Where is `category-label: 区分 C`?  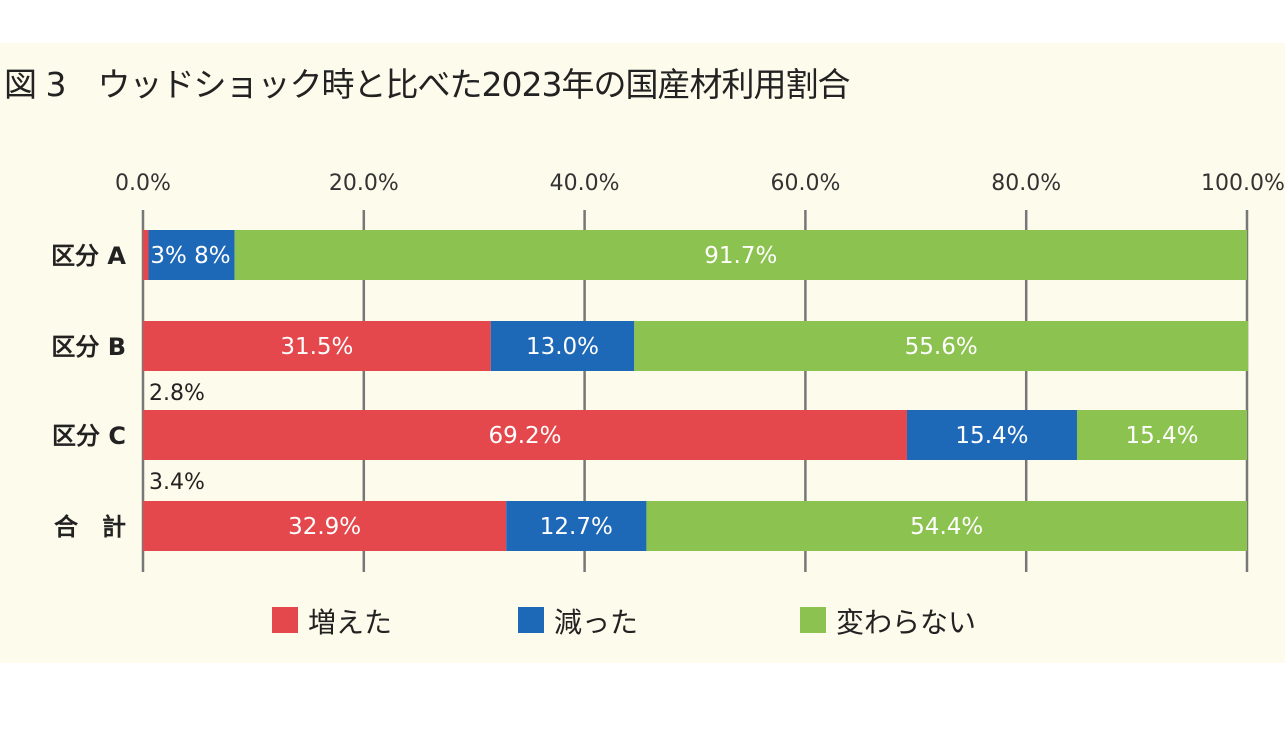 category-label: 区分 C is located at coordinates (89, 436).